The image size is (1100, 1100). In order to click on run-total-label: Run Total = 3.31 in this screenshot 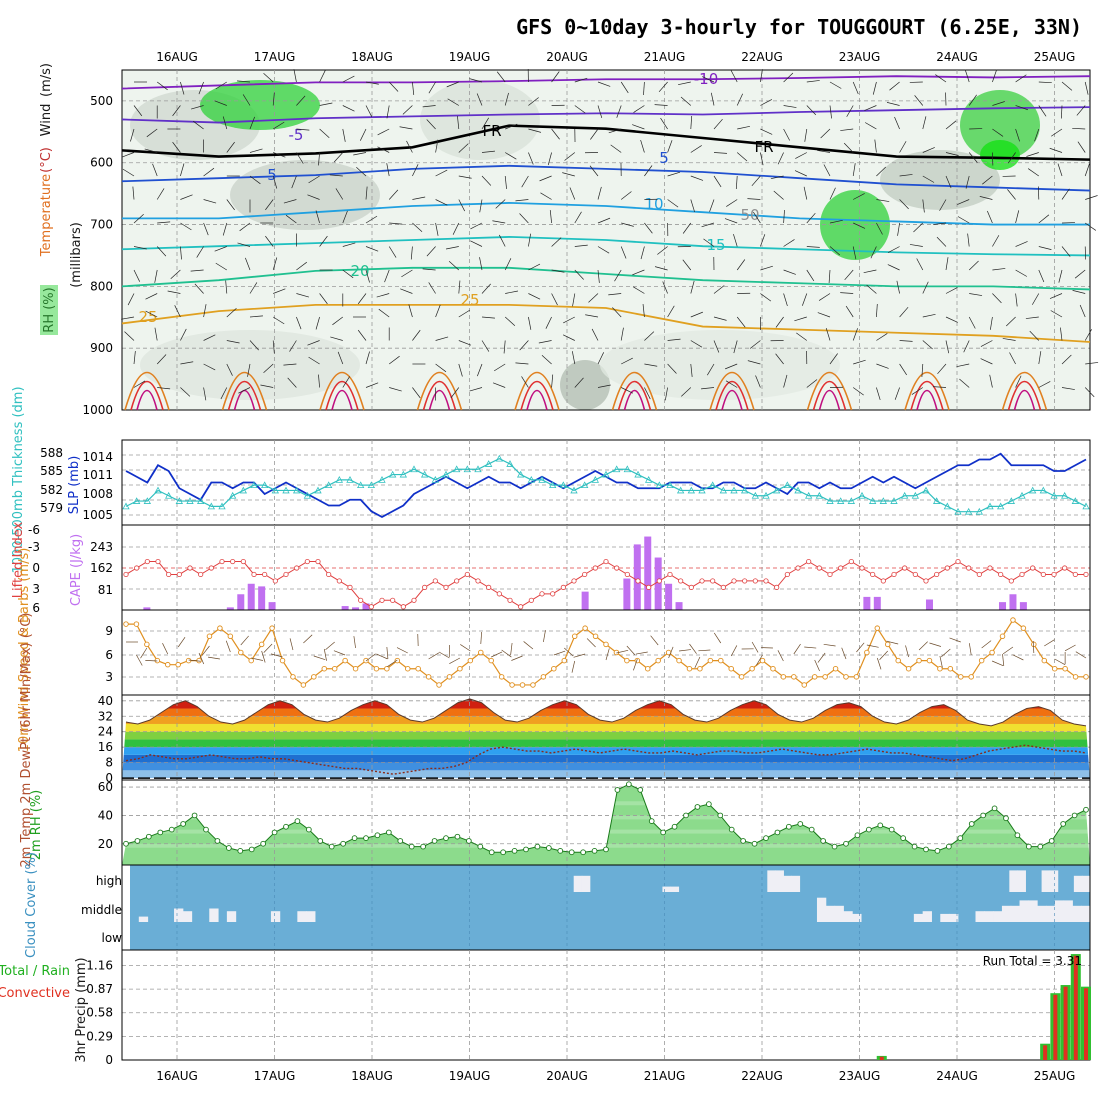, I will do `click(1032, 961)`.